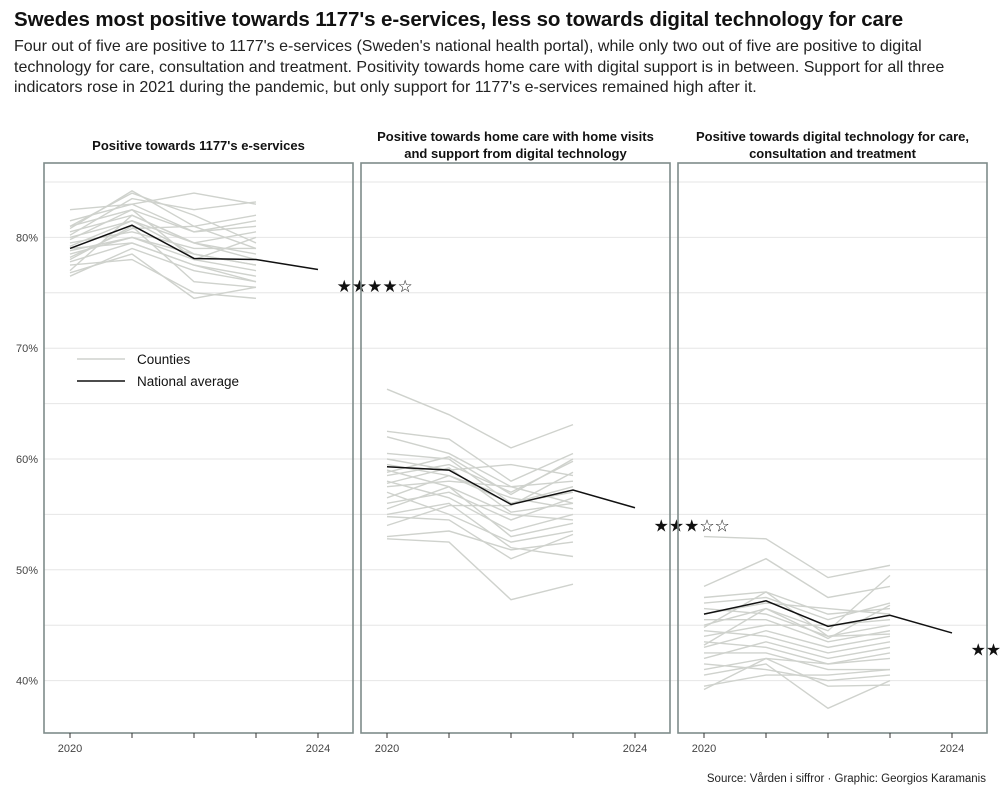 Image resolution: width=1000 pixels, height=800 pixels. What do you see at coordinates (692, 526) in the screenshot?
I see `star-rating: ★★★☆☆` at bounding box center [692, 526].